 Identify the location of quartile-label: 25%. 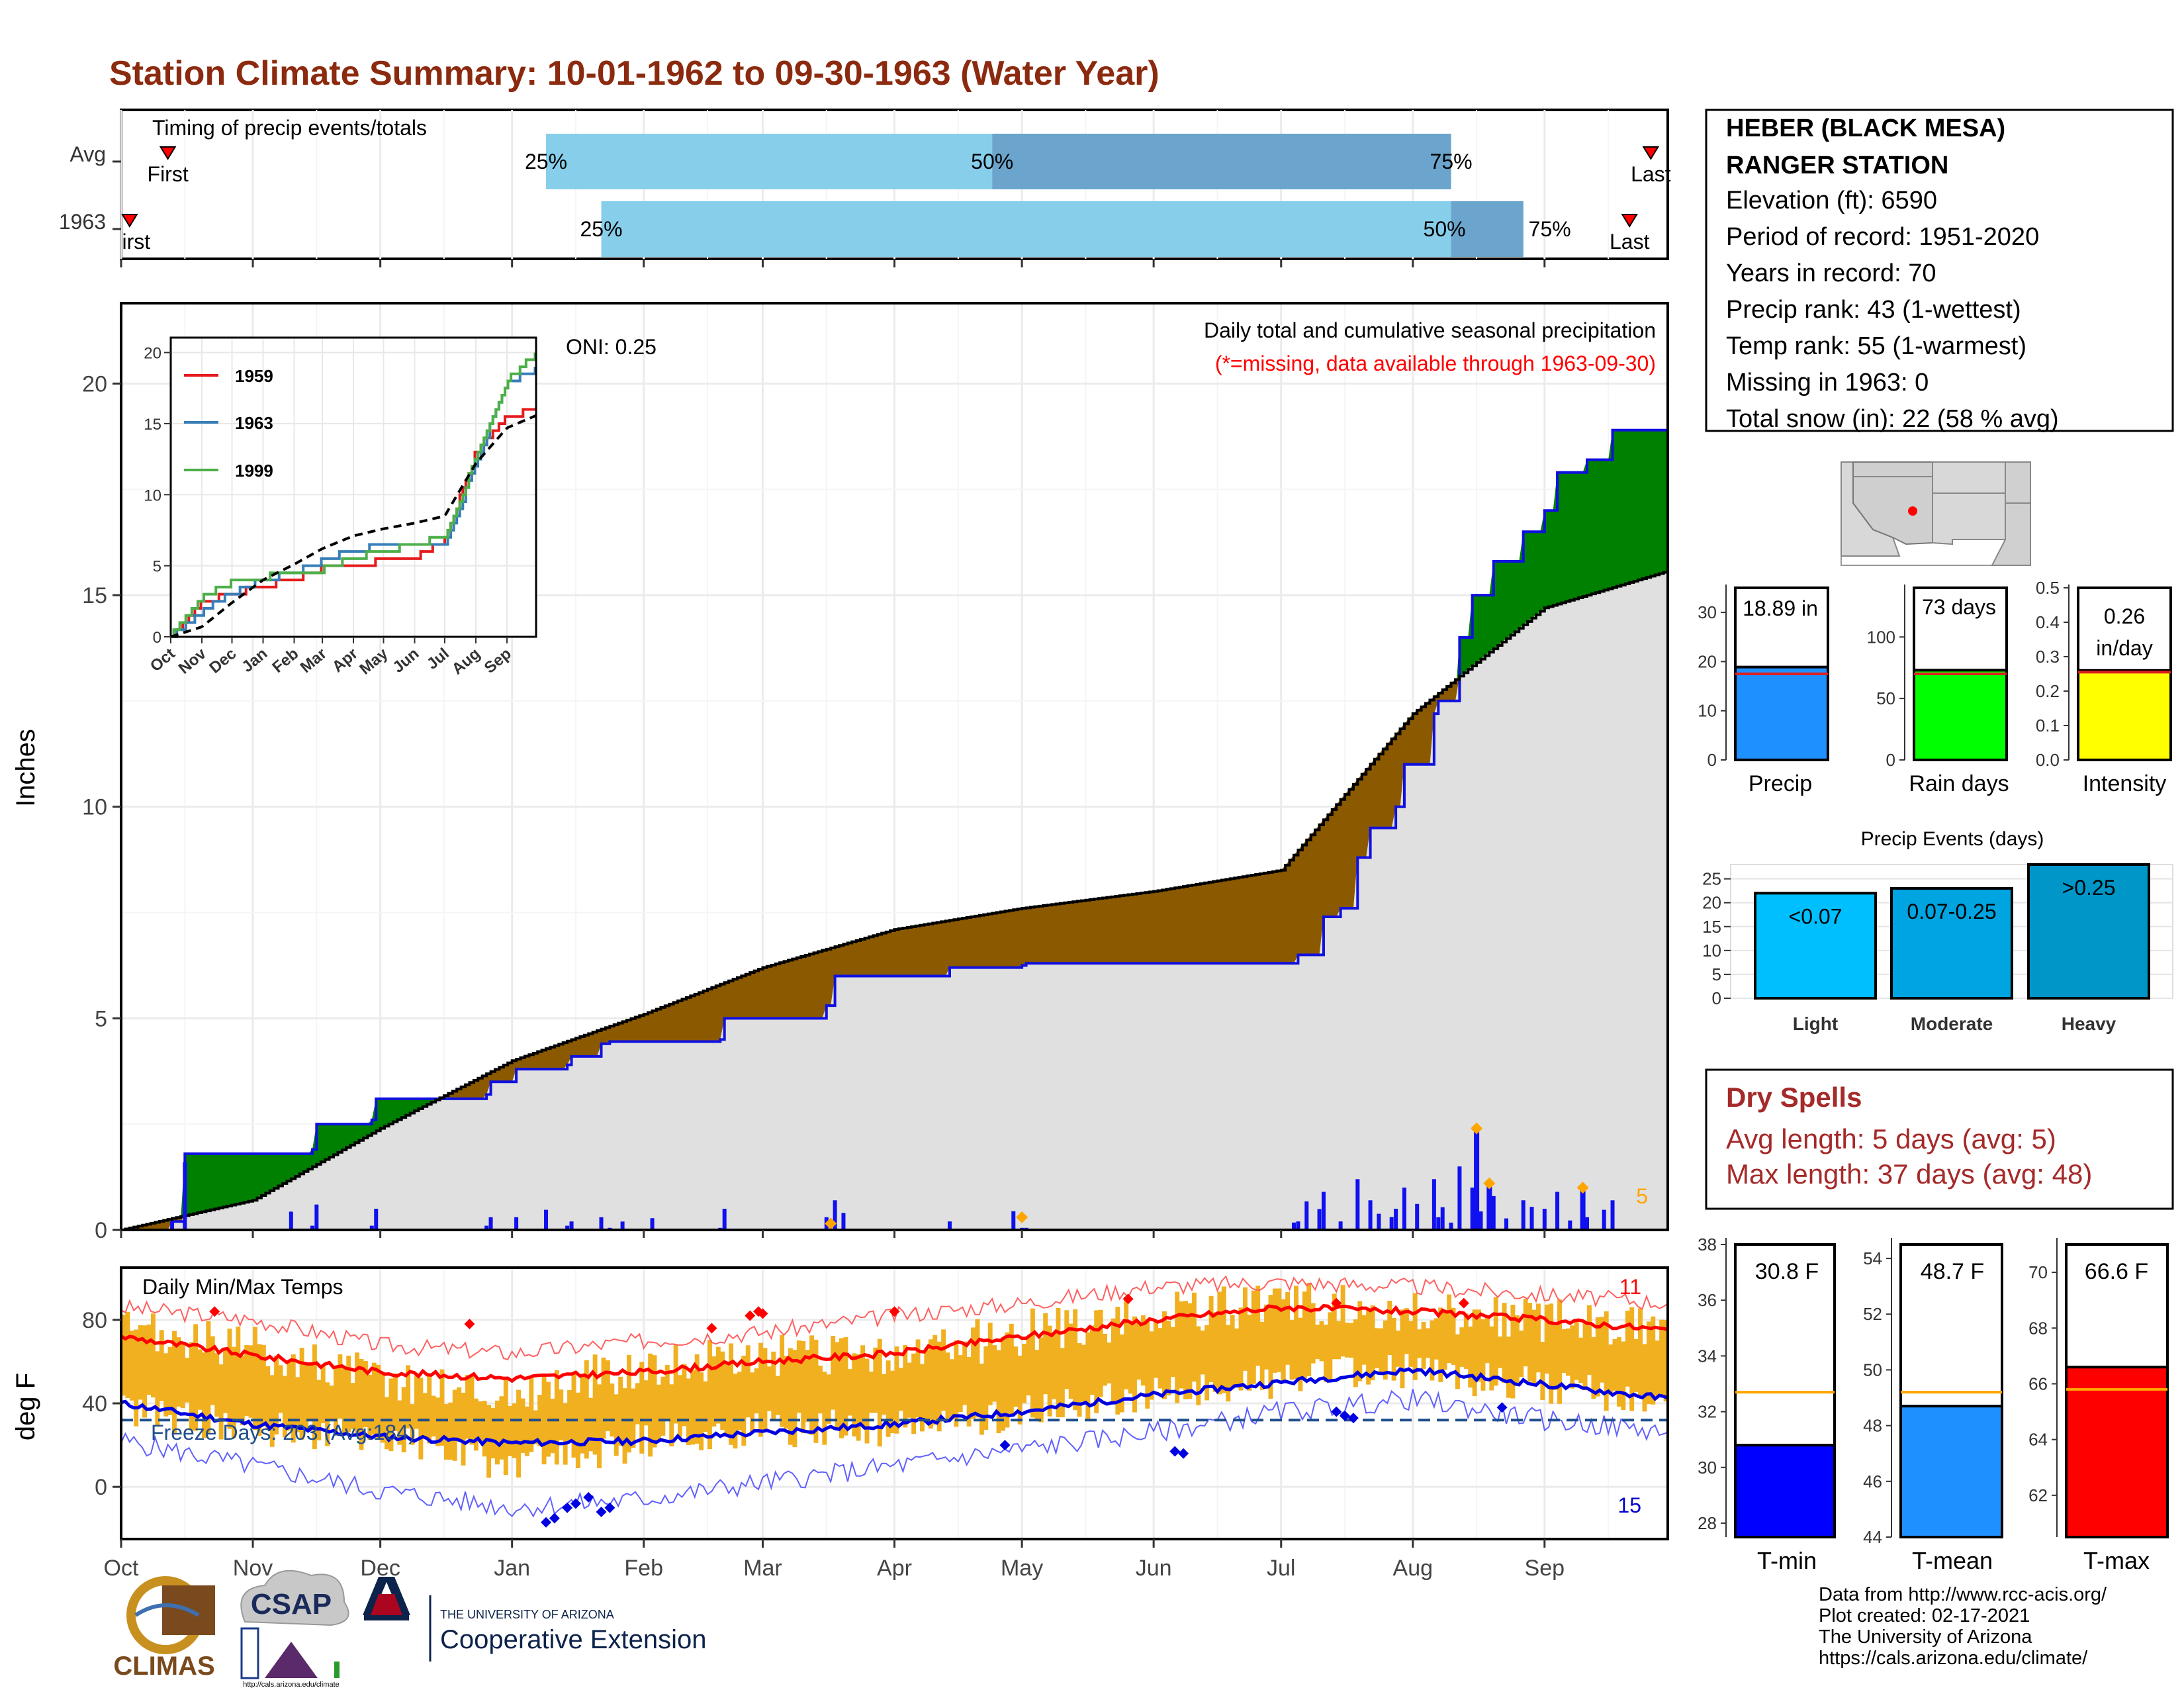
(546, 161).